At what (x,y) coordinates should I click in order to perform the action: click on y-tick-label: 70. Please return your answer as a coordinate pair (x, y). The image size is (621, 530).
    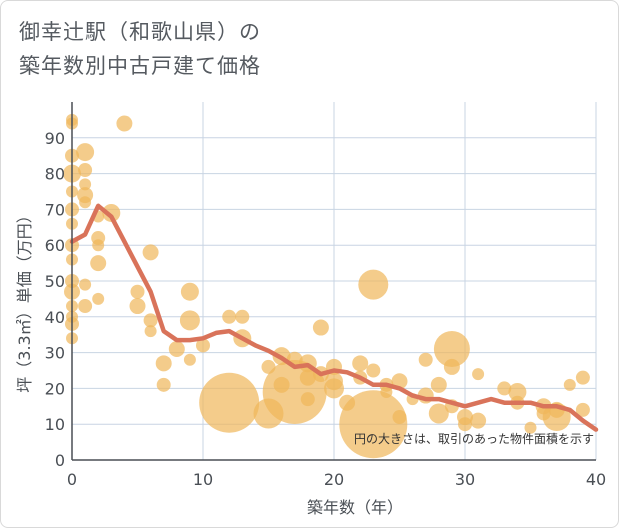
    Looking at the image, I should click on (55, 209).